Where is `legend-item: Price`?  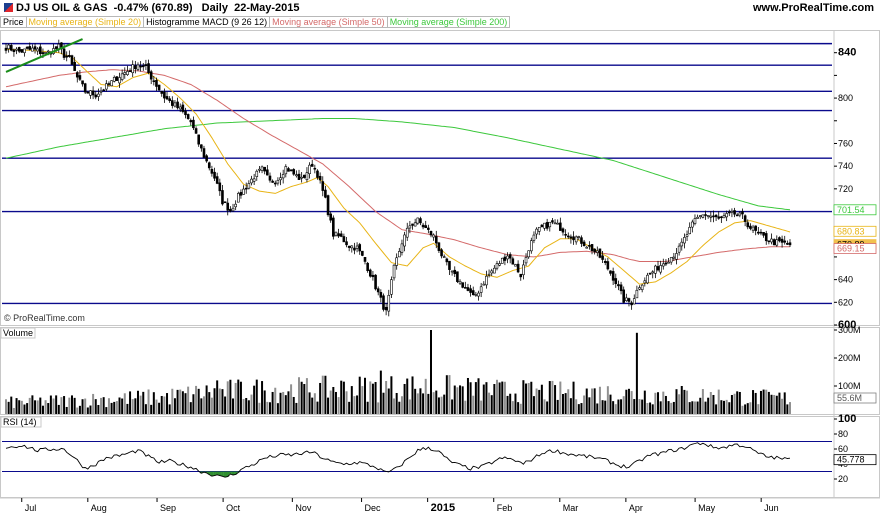
legend-item: Price is located at coordinates (13, 22).